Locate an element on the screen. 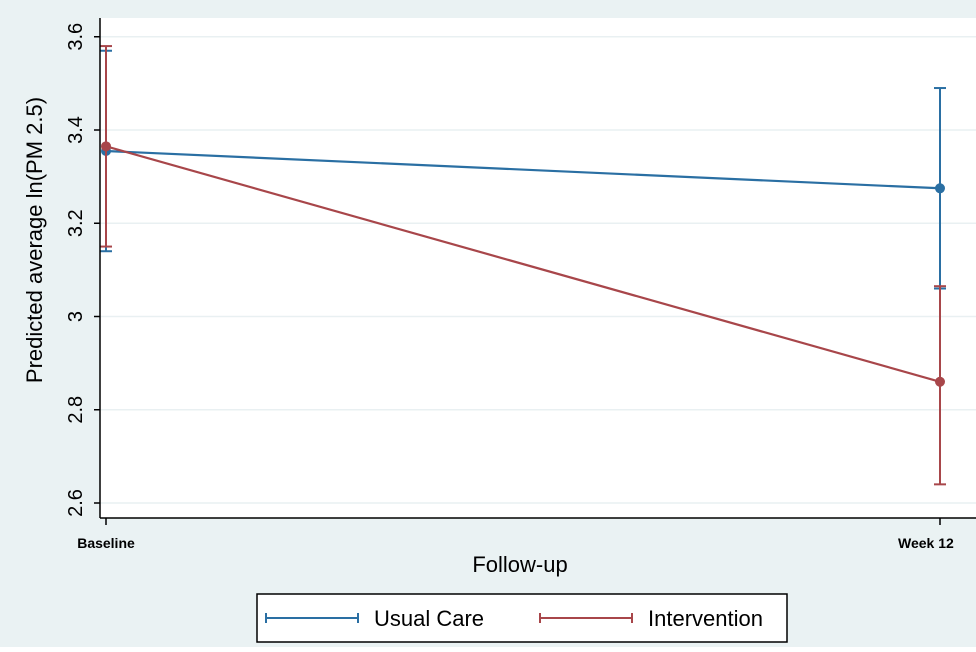 The image size is (976, 652). y-axis-label: Predicted average ln(PM 2.5) is located at coordinates (34, 240).